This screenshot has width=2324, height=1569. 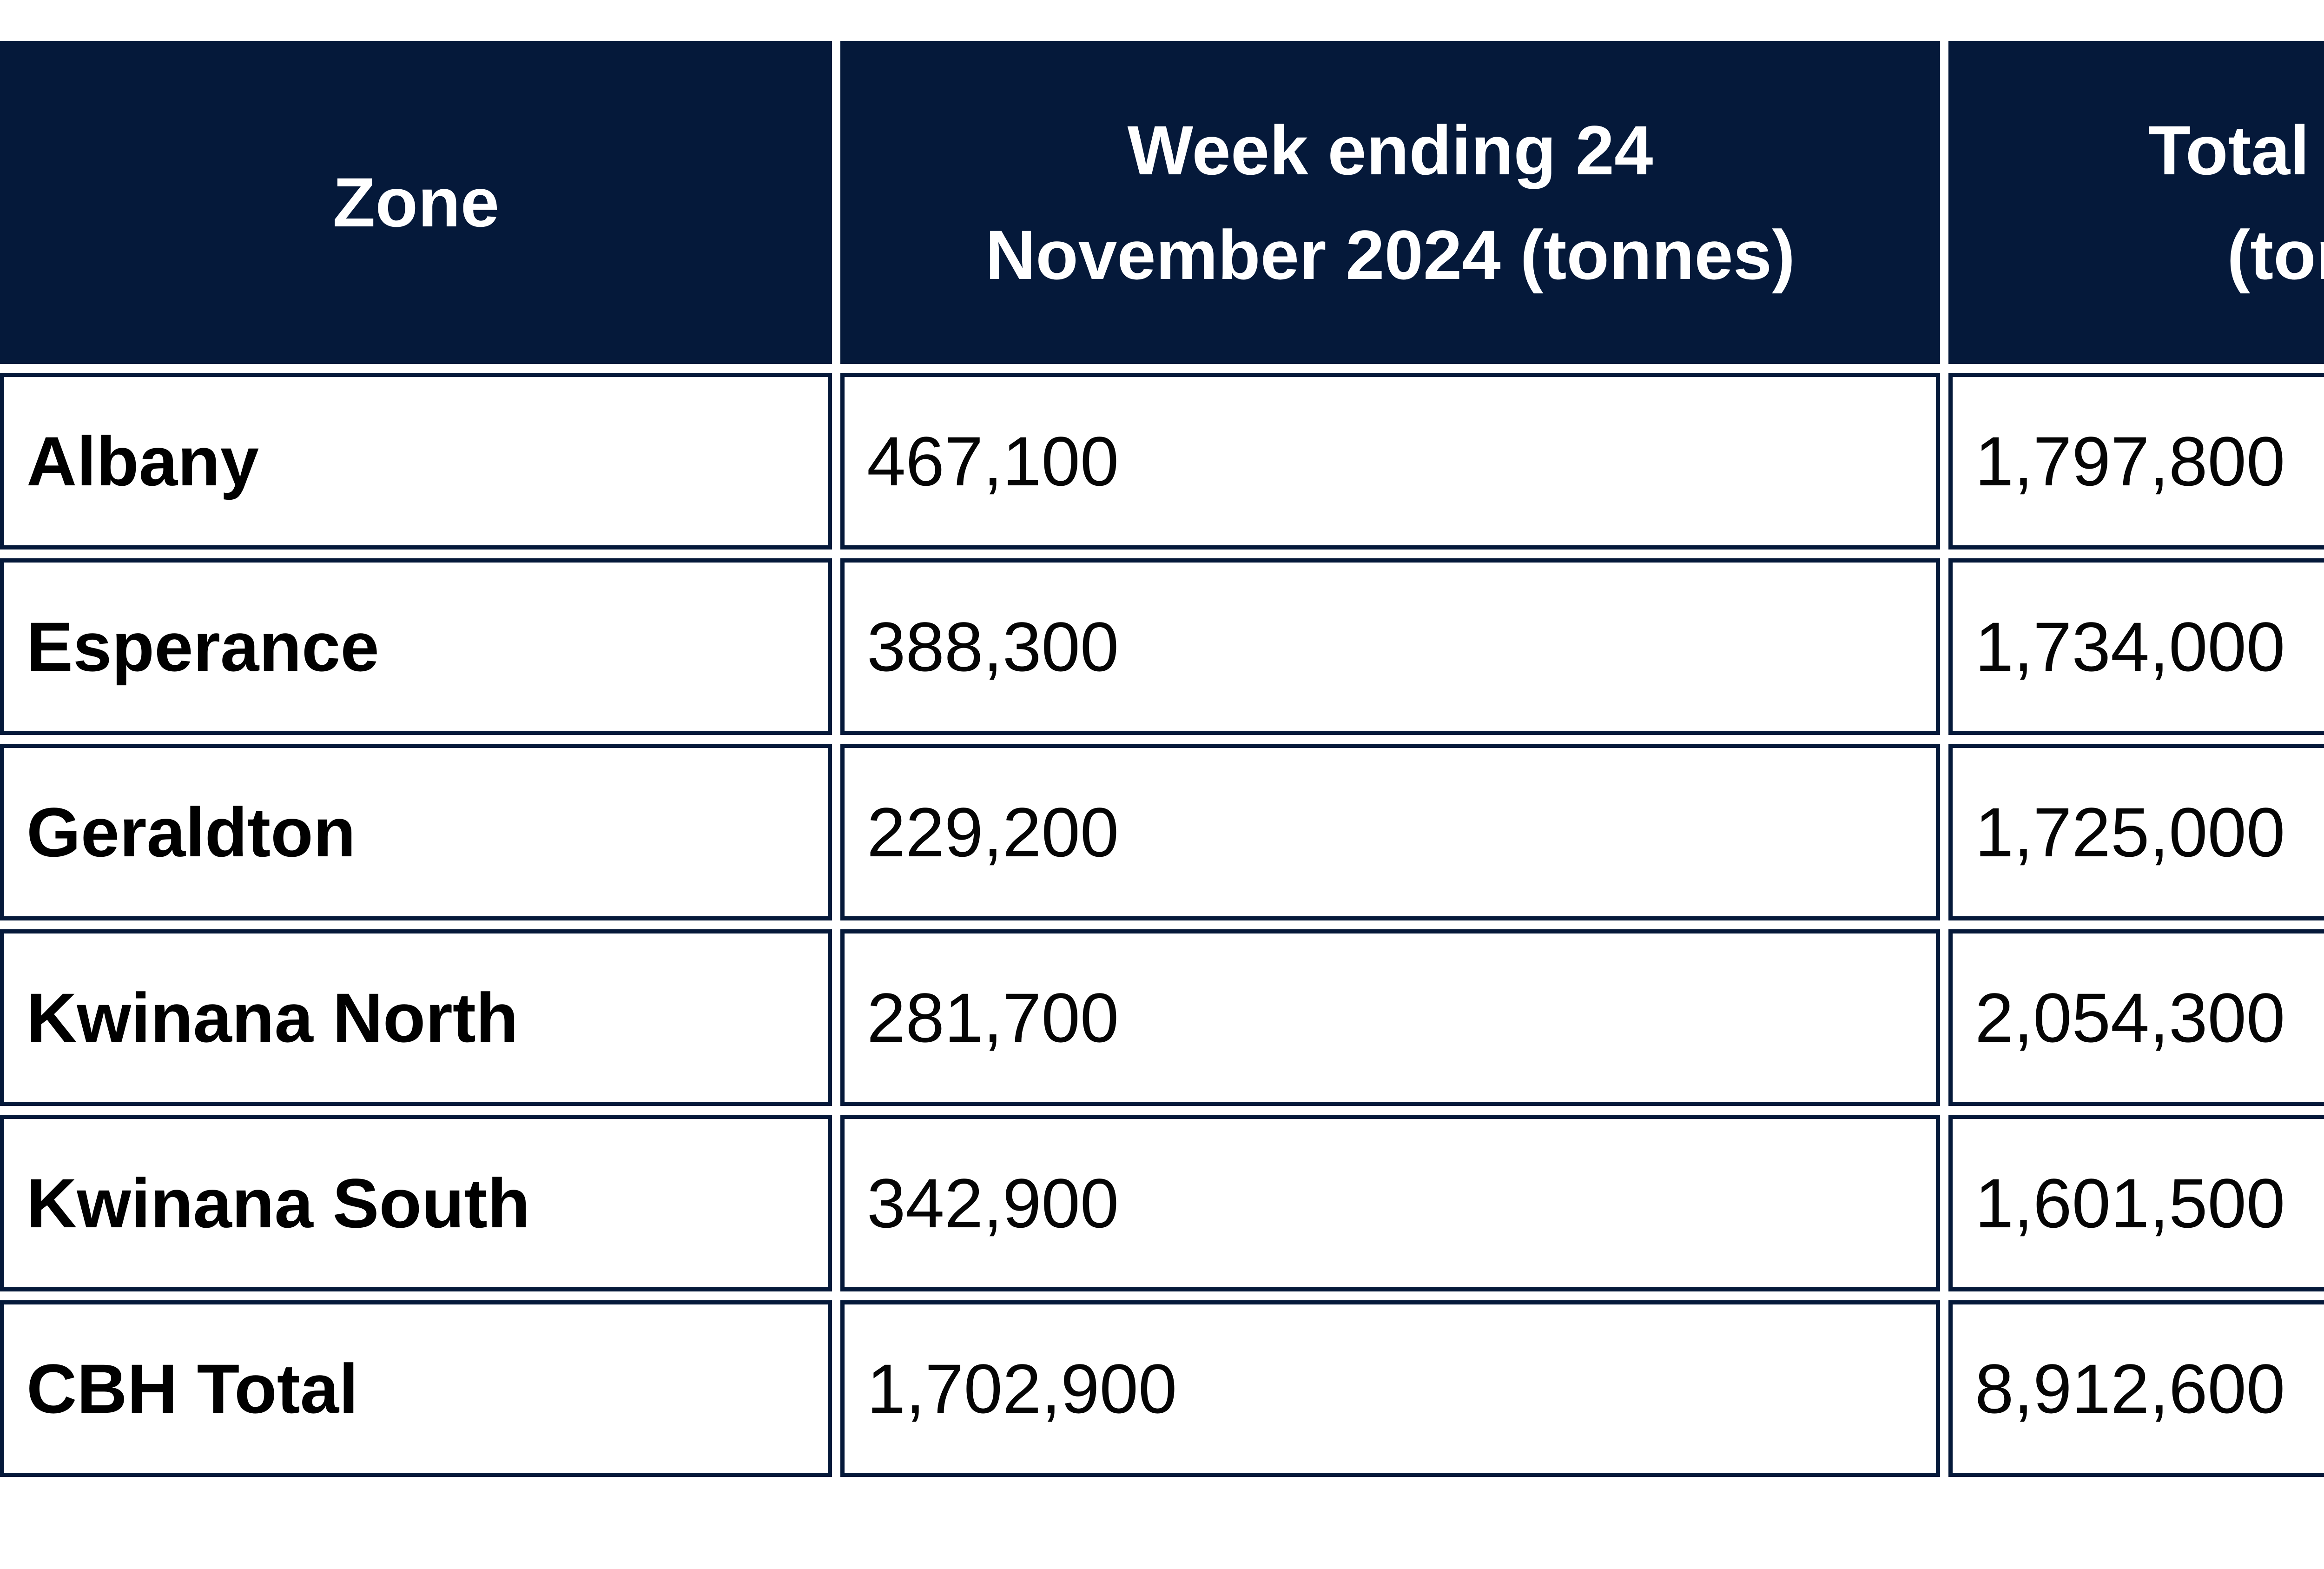 I want to click on header-total-line2: (tonnes), so click(x=2275, y=254).